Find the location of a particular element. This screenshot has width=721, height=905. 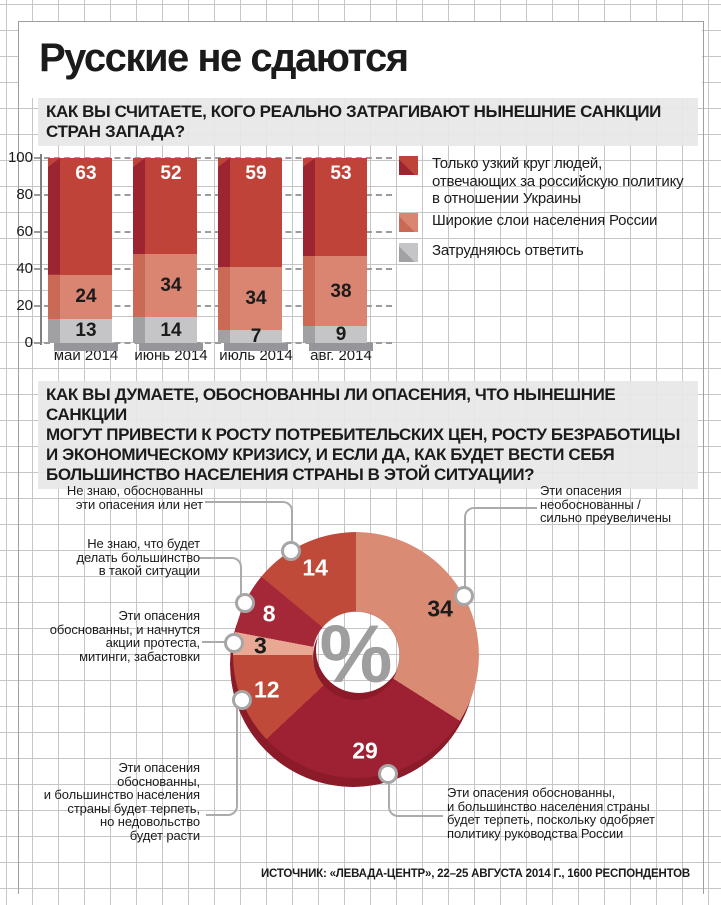

y-axis-tick-label: 40 is located at coordinates (24, 268).